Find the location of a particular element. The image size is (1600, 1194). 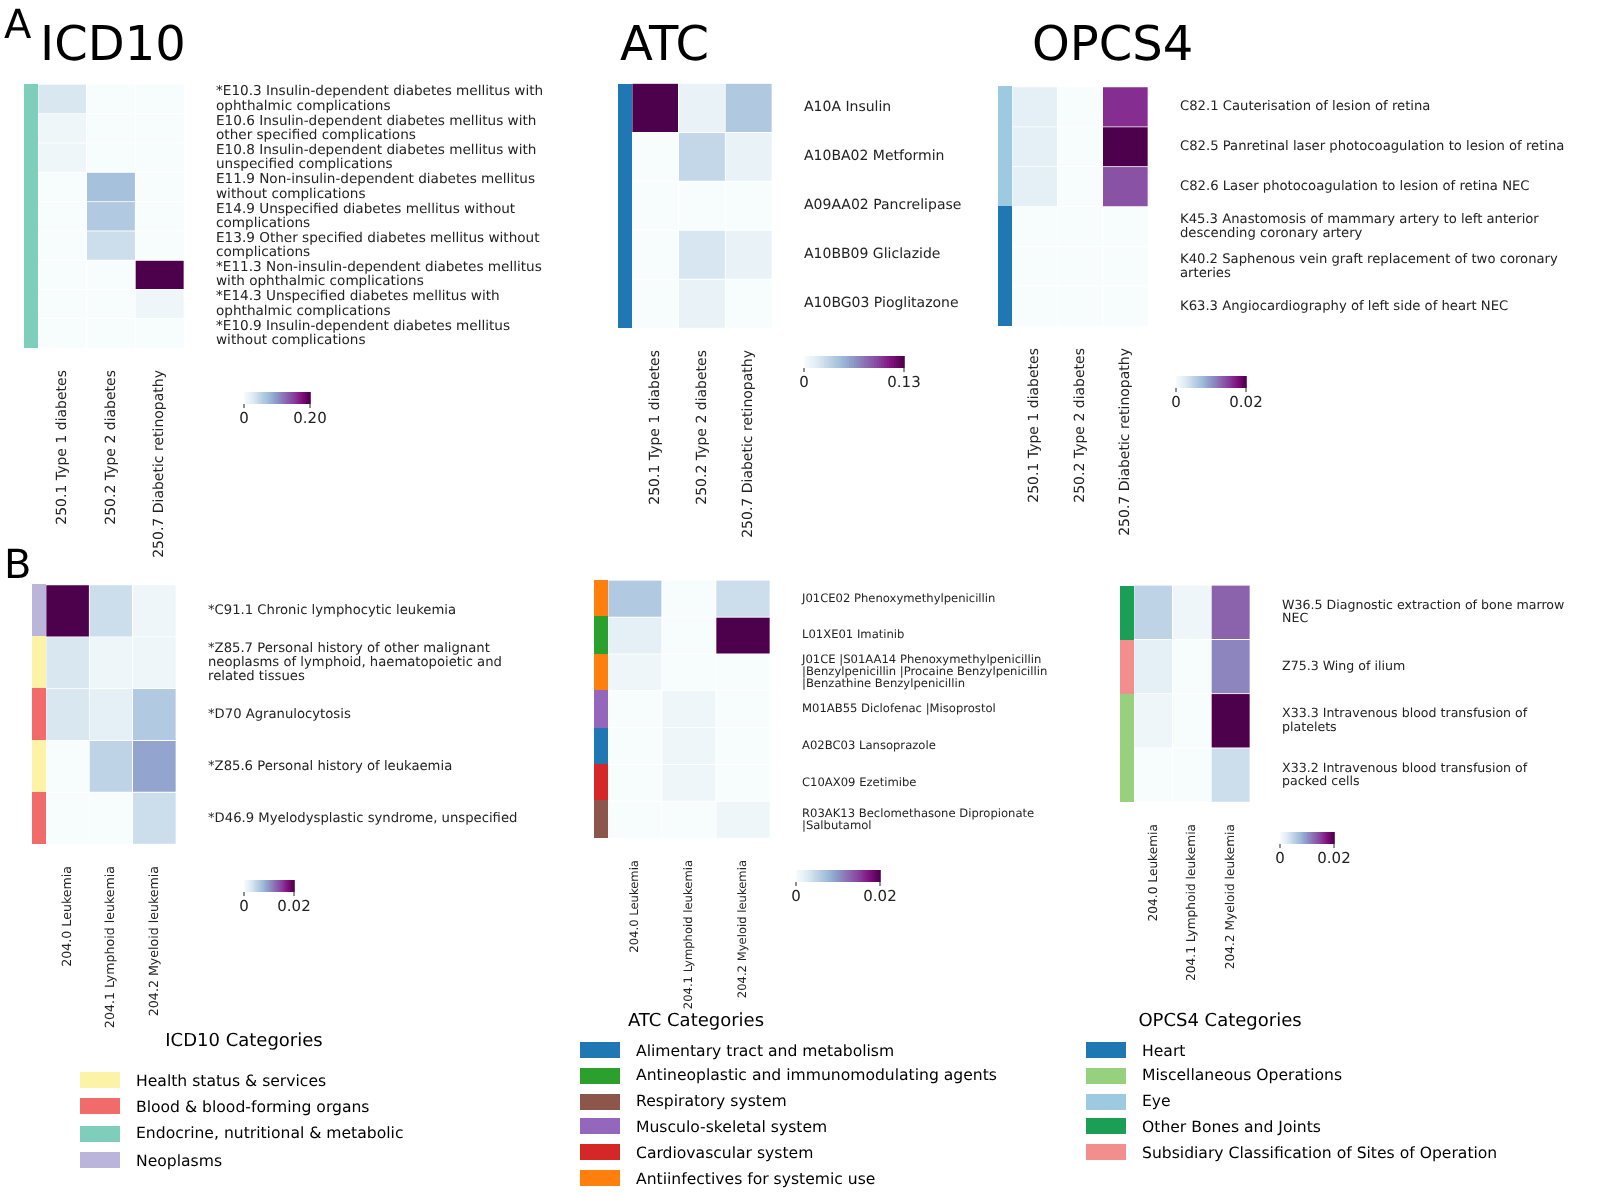

legend-title: OPCS4 Categories is located at coordinates (1220, 1022).